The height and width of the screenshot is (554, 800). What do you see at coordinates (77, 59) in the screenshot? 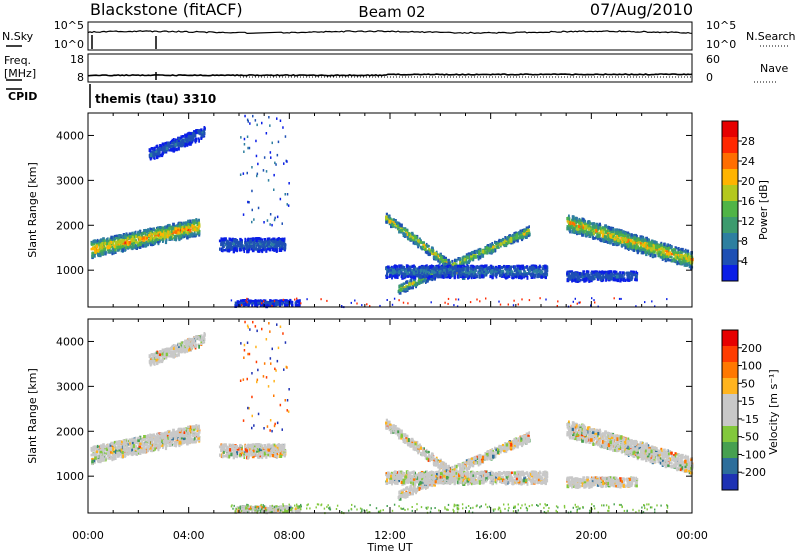
I see `freq-tick-left-top: 18` at bounding box center [77, 59].